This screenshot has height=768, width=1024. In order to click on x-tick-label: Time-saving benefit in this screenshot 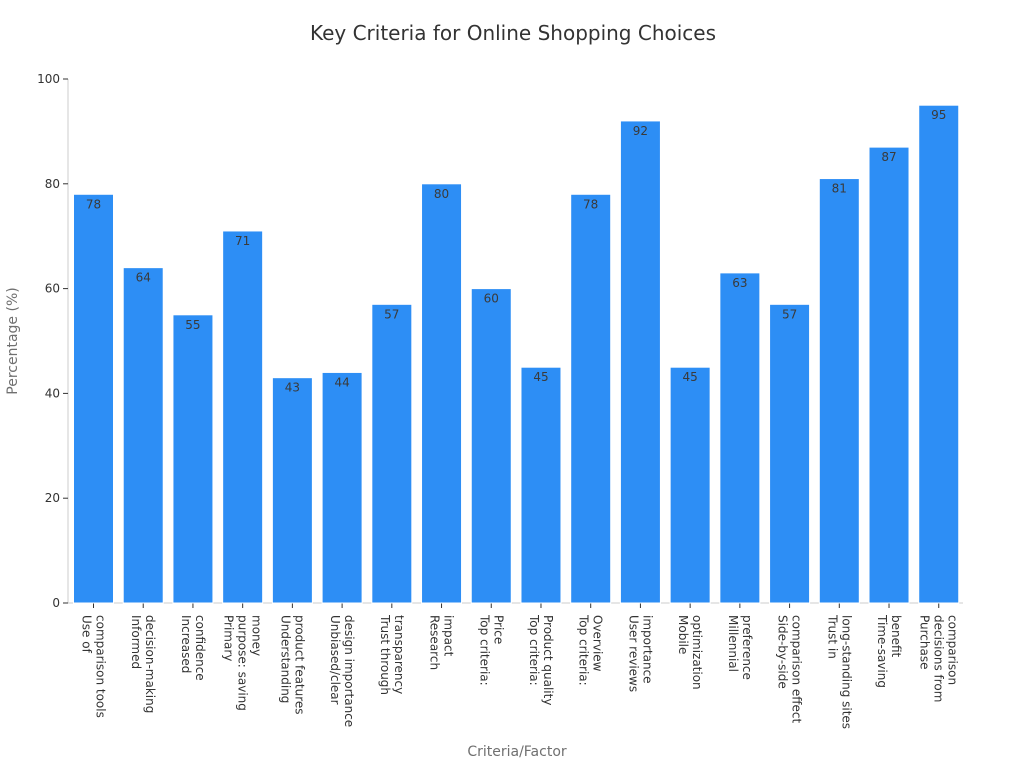, I will do `click(889, 651)`.